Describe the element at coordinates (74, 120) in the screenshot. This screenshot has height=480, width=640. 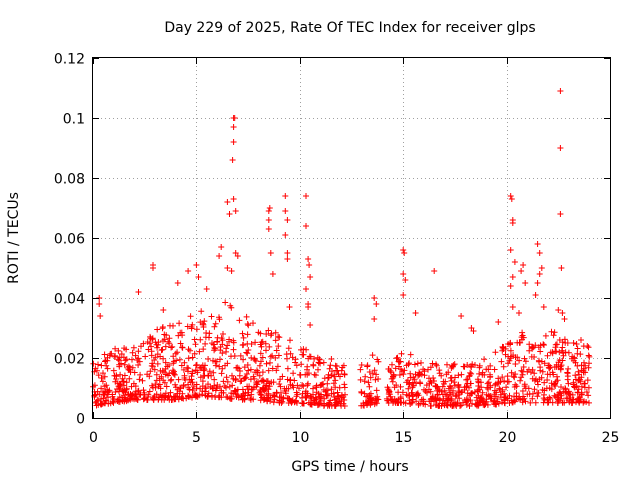
I see `y-tick-label: 0.1` at that location.